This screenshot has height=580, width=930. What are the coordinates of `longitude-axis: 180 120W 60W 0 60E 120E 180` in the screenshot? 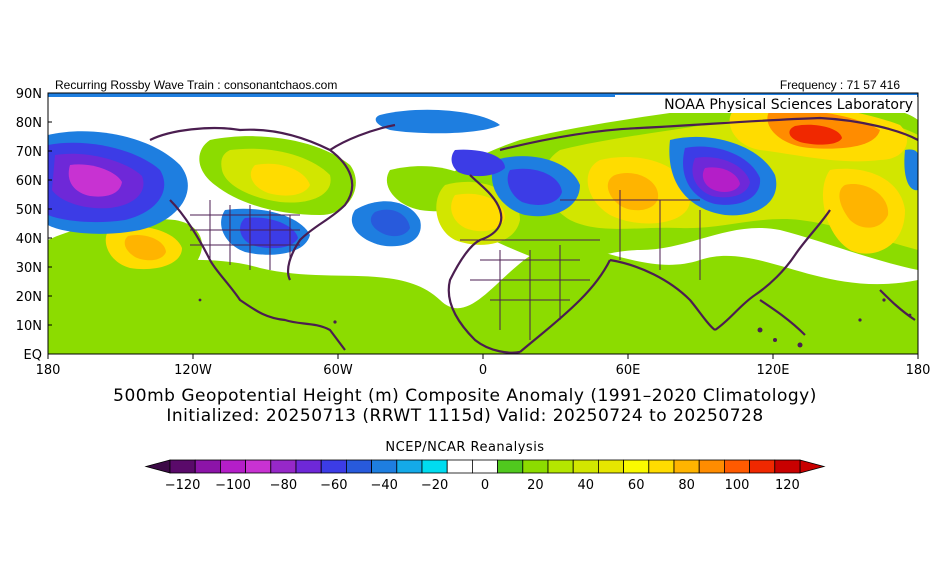 It's located at (483, 366).